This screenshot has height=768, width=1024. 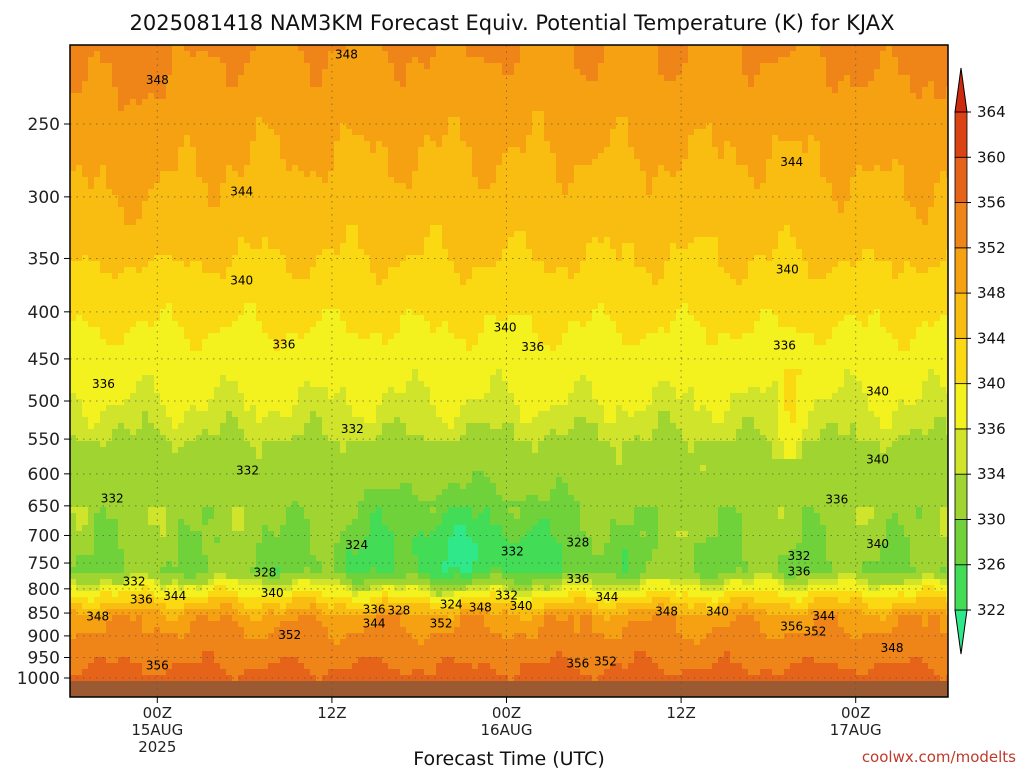 What do you see at coordinates (44, 659) in the screenshot?
I see `y-tick-label: 950` at bounding box center [44, 659].